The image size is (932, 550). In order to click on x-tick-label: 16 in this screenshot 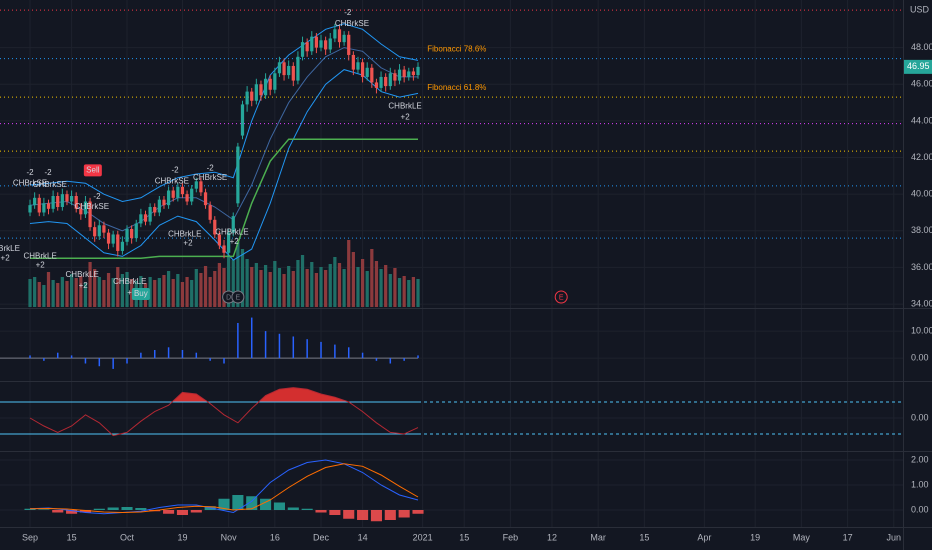, I will do `click(275, 537)`.